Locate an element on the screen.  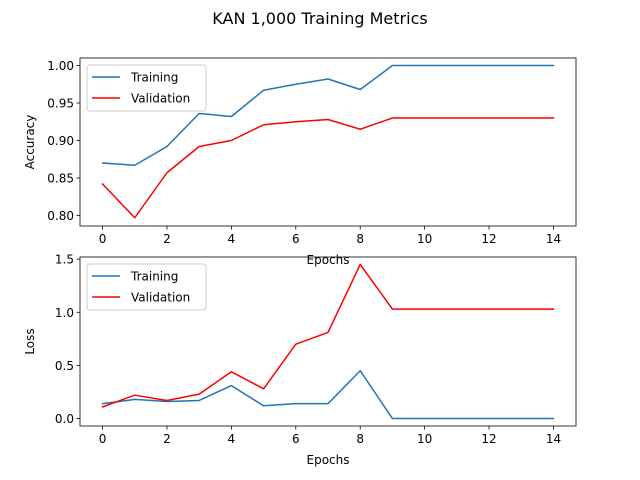
accuracy-x-tick-label: 14 is located at coordinates (553, 239).